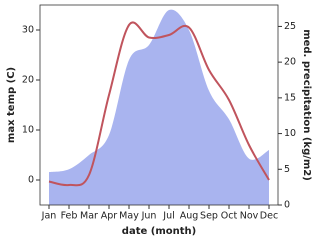 The image size is (320, 242). I want to click on x-tick-label: May, so click(129, 216).